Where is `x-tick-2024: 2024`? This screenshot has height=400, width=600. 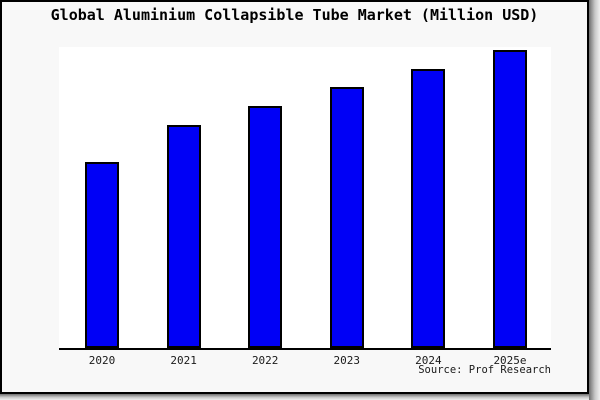
x-tick-2024: 2024 is located at coordinates (428, 360).